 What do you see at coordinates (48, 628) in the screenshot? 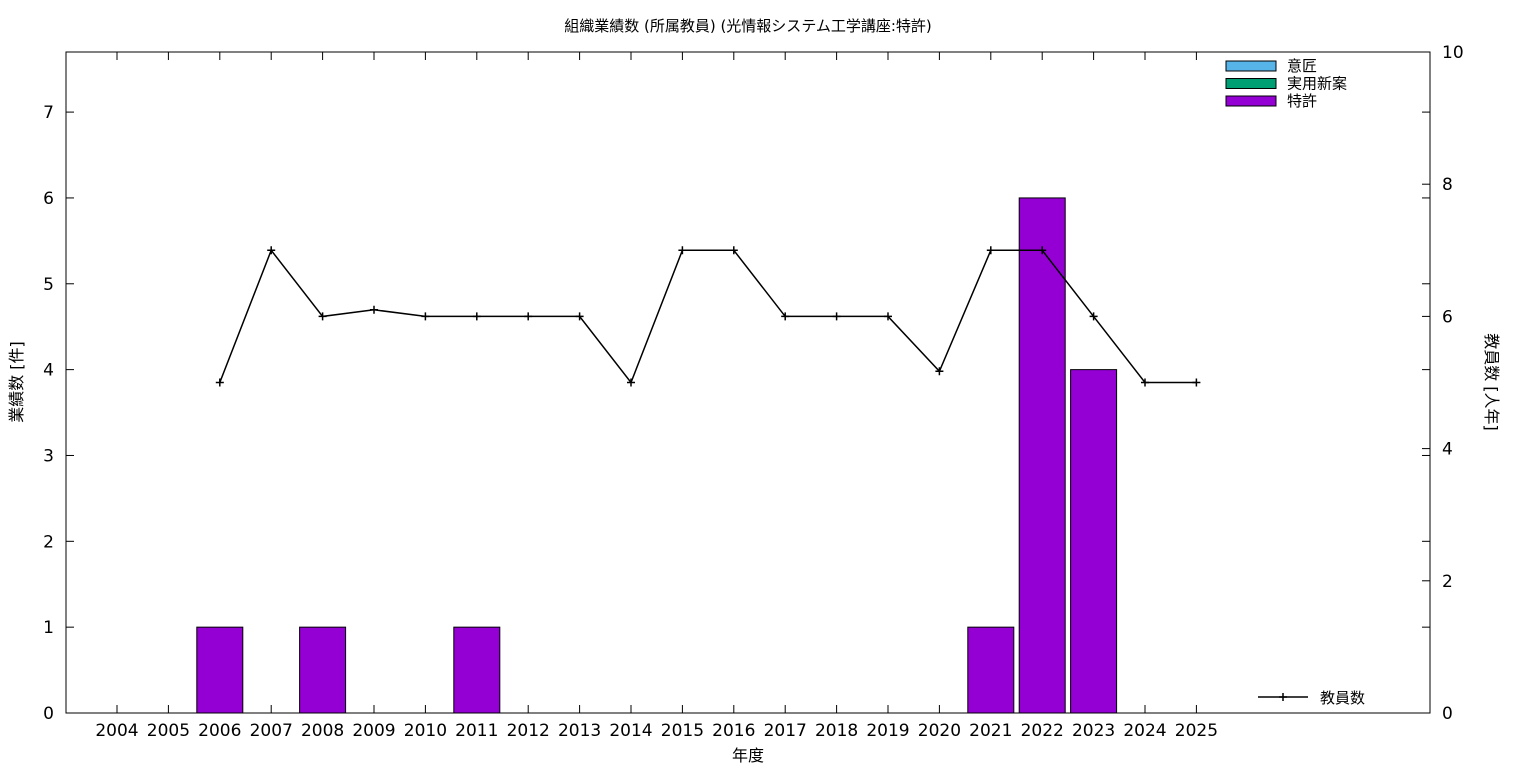
I see `y-tick-label: 1` at bounding box center [48, 628].